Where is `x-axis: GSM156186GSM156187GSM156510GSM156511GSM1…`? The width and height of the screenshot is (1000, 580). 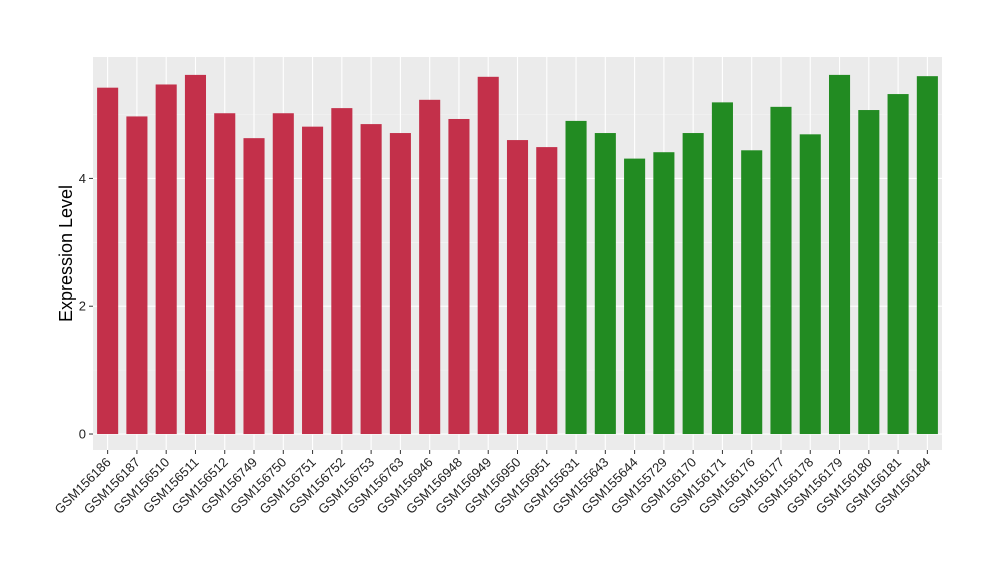 x-axis: GSM156186GSM156187GSM156510GSM156511GSM1… is located at coordinates (492, 483).